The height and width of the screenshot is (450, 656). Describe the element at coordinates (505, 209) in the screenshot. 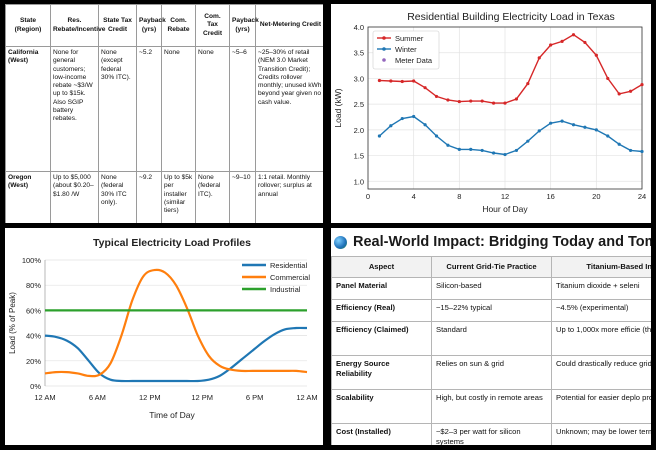

I see `x-axis-label: Hour of Day` at that location.